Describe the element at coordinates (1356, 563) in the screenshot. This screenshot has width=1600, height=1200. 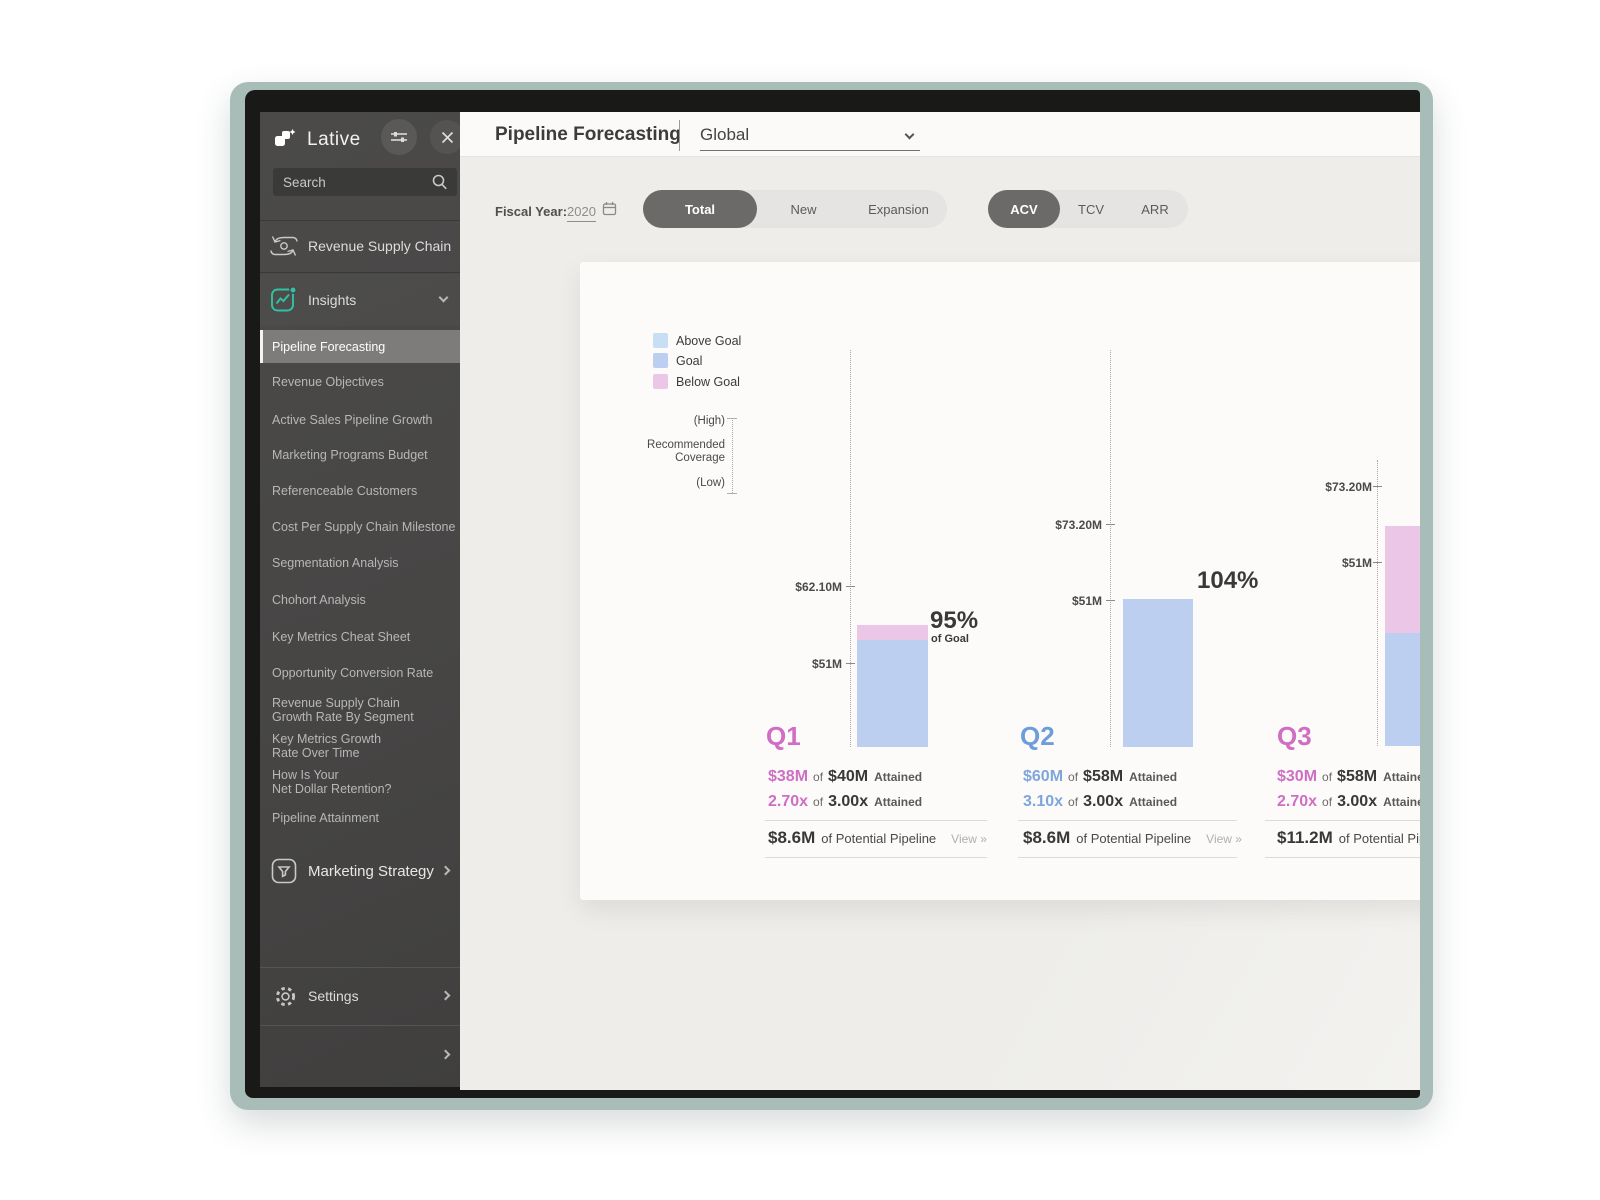
I see `q3-tick-goal-label: $51M` at that location.